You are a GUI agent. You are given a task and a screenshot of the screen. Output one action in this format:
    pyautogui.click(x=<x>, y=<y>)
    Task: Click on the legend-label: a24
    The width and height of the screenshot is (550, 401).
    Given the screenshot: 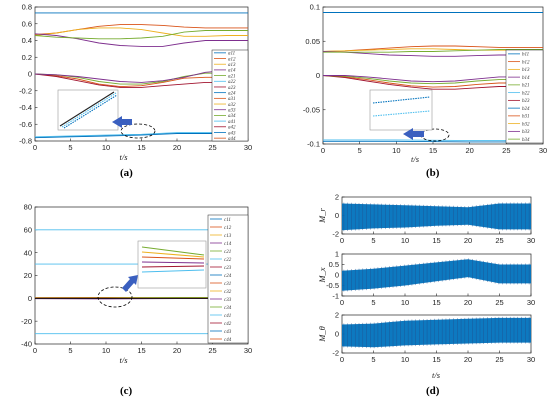 What is the action you would take?
    pyautogui.click(x=232, y=93)
    